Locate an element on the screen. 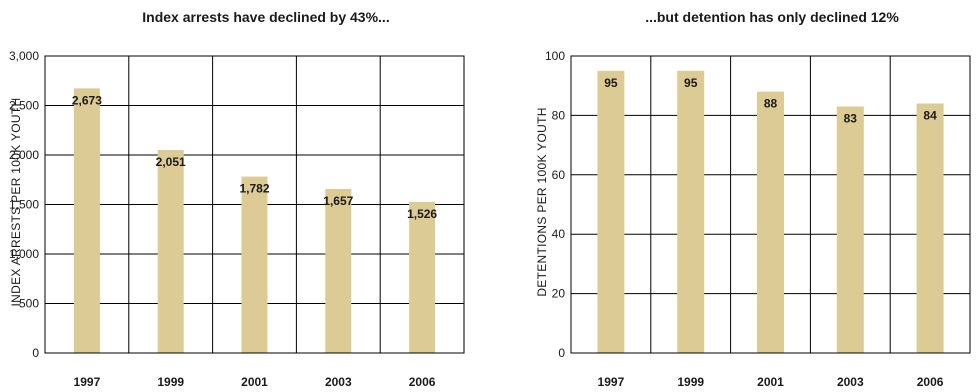 The image size is (977, 392). detentions-y-tick-label: 40 is located at coordinates (559, 234).